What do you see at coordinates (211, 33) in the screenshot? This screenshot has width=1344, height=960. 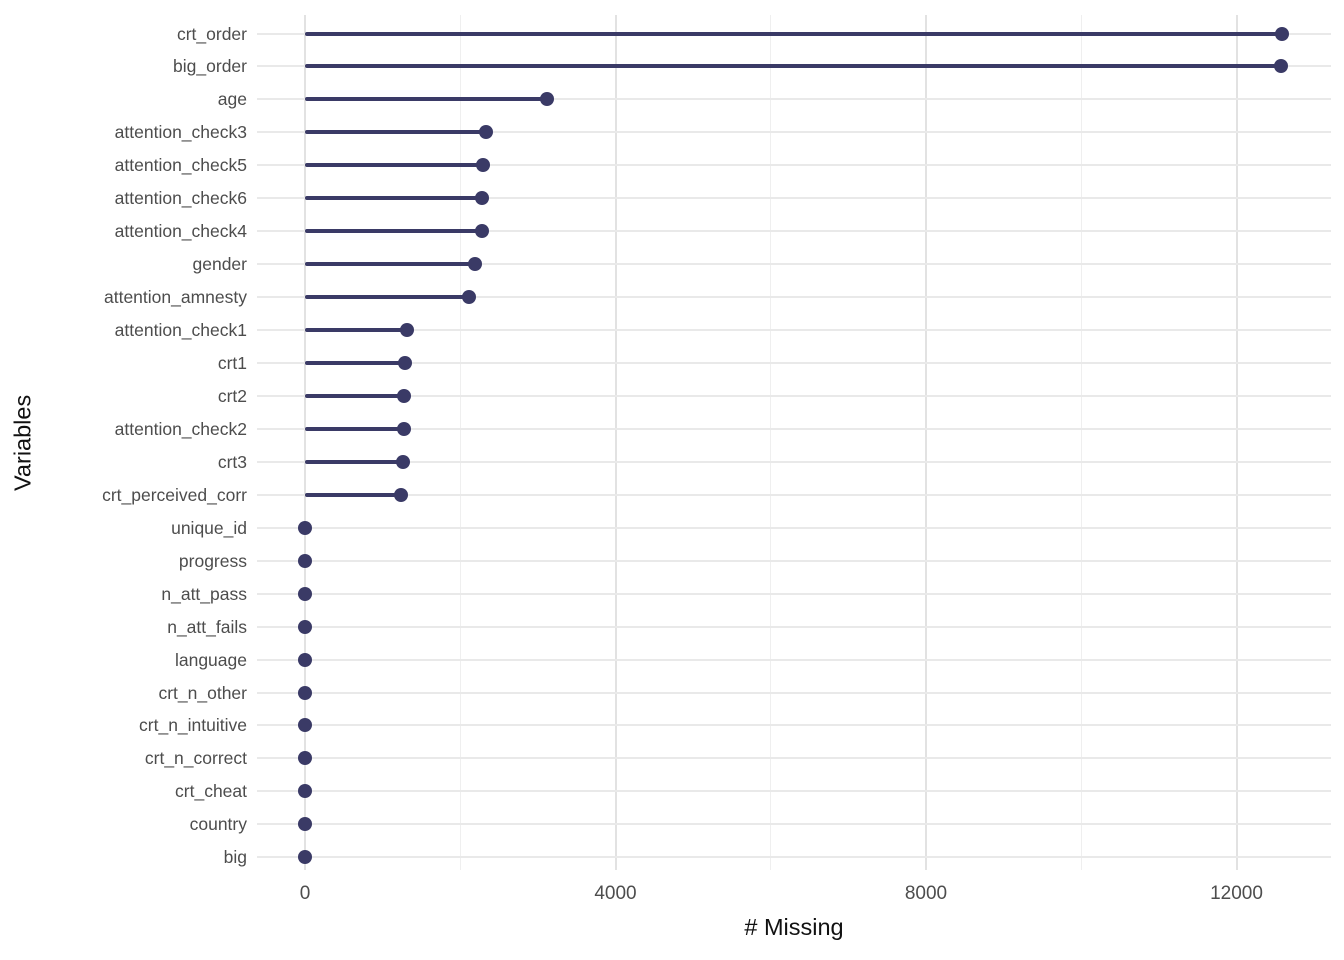 I see `y-axis-label: crt_order` at bounding box center [211, 33].